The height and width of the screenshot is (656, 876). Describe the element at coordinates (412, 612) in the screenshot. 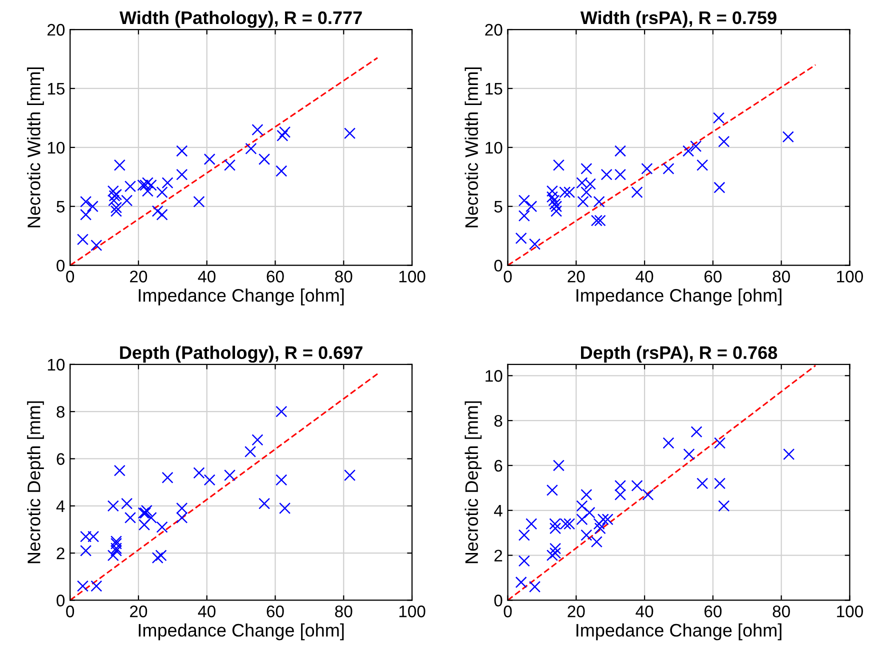

I see `x-tick-label: 100` at that location.